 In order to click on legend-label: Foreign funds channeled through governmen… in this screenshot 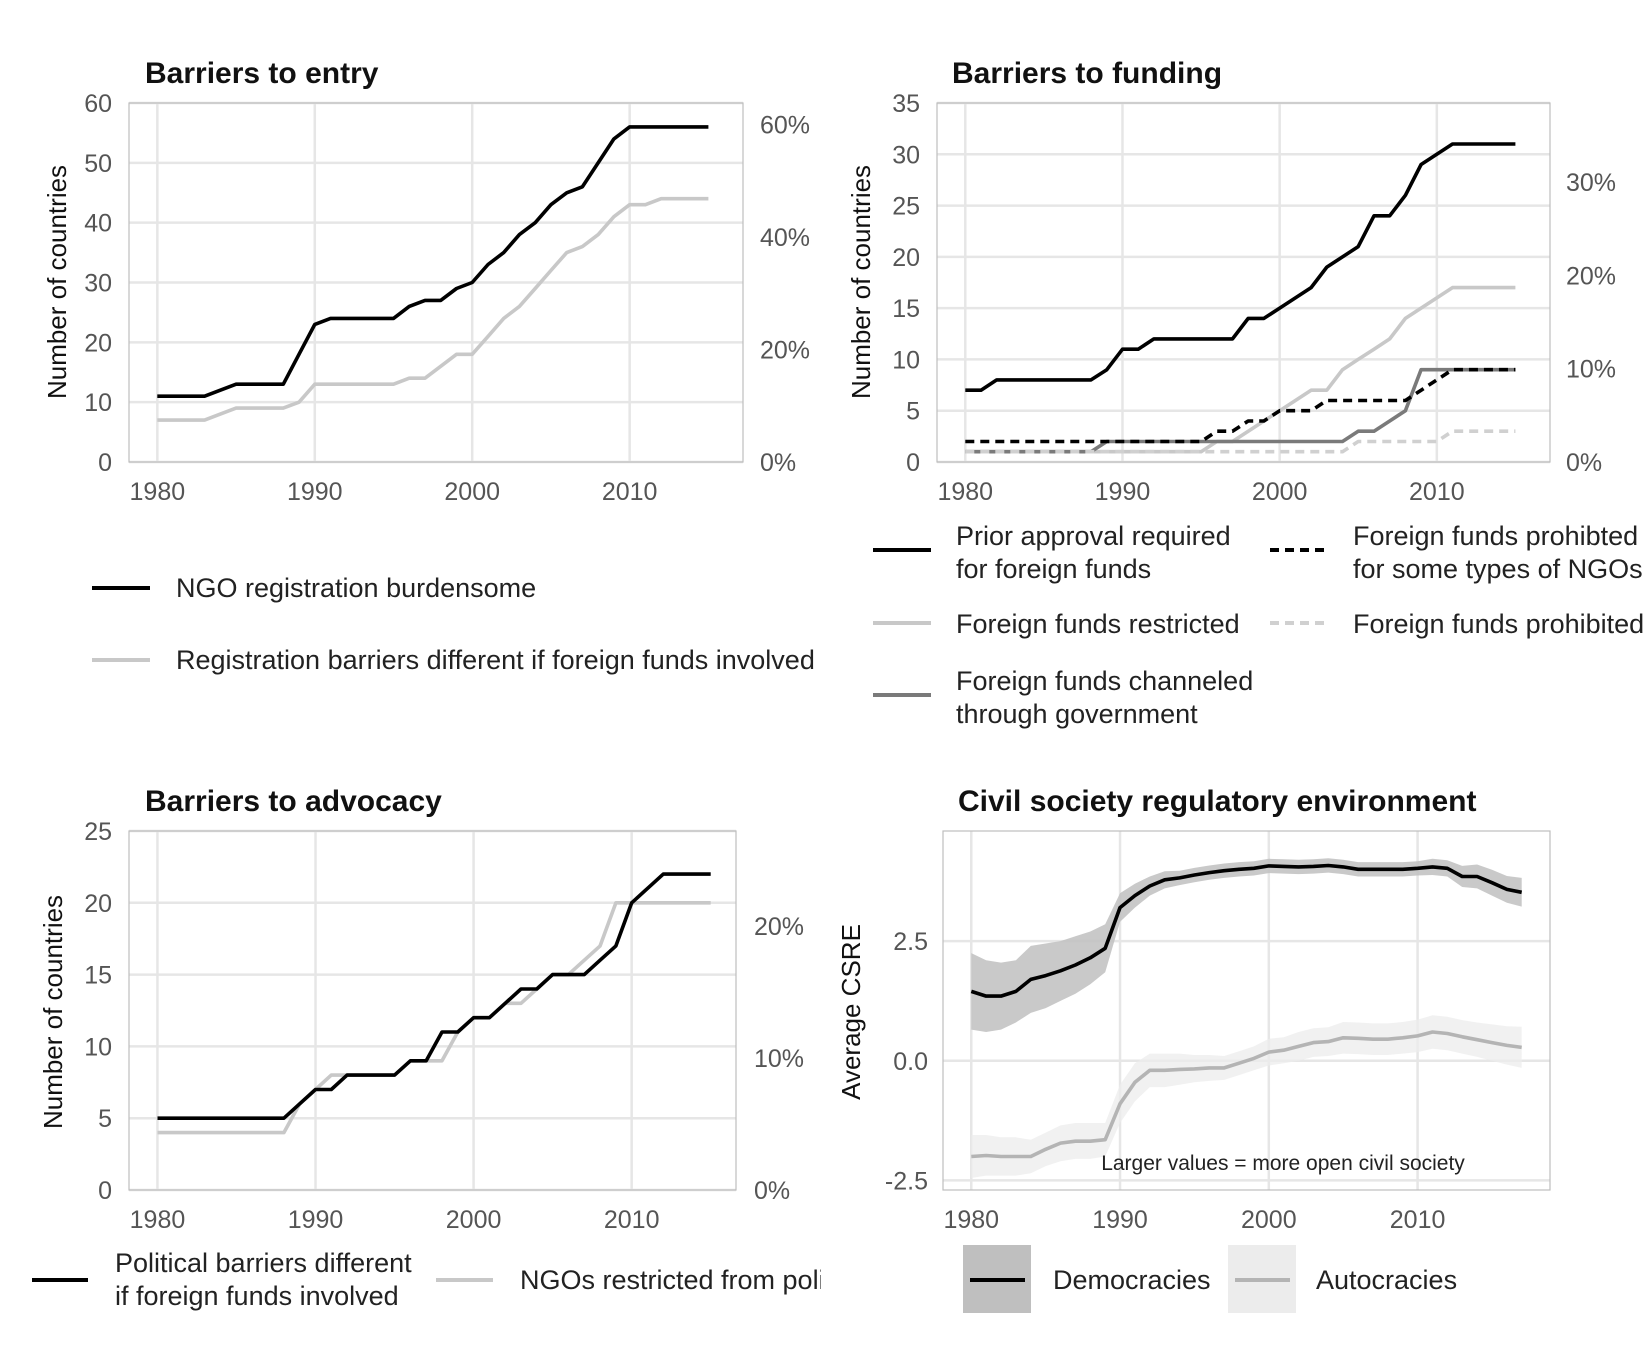, I will do `click(1104, 697)`.